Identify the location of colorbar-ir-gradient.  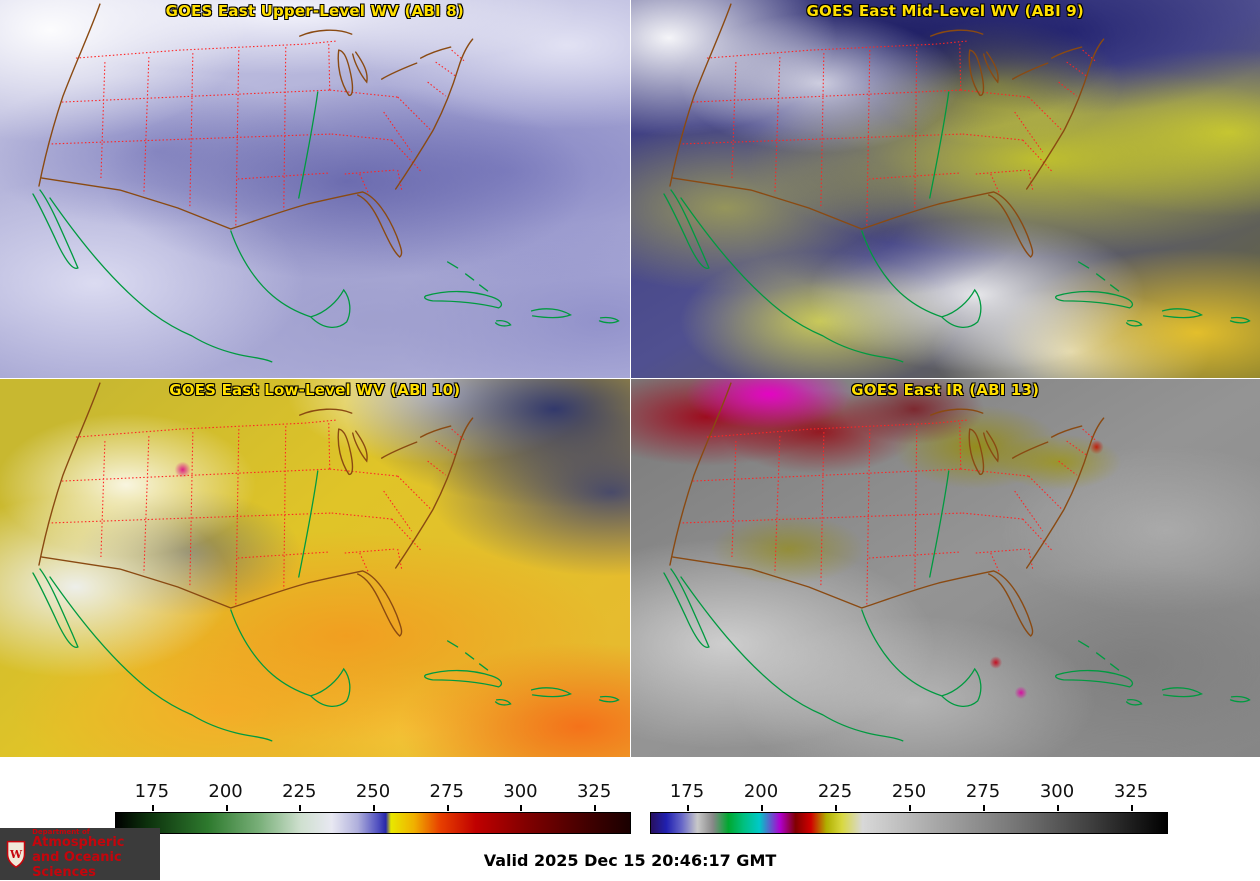
(909, 823).